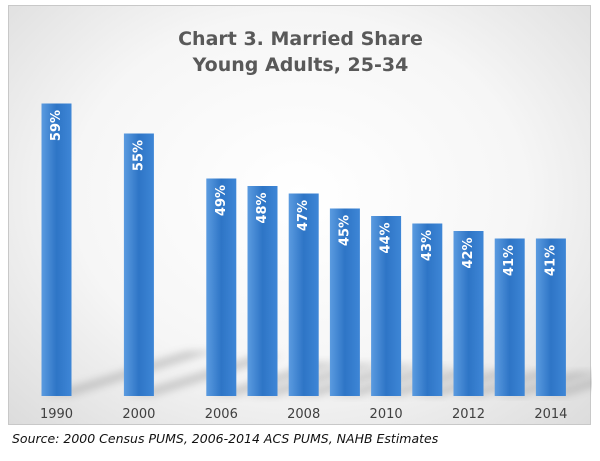  I want to click on bar-2010, so click(386, 306).